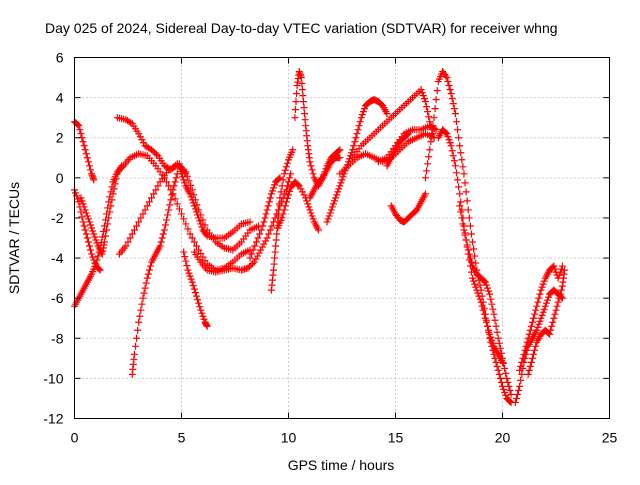  I want to click on x-axis-label: GPS time / hours, so click(341, 465).